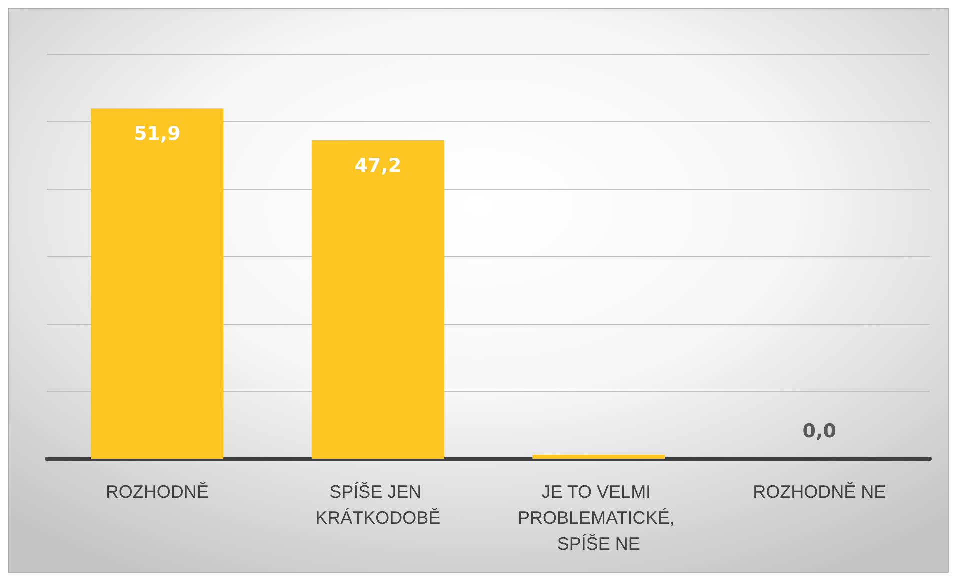  I want to click on data-label: 0,0, so click(819, 431).